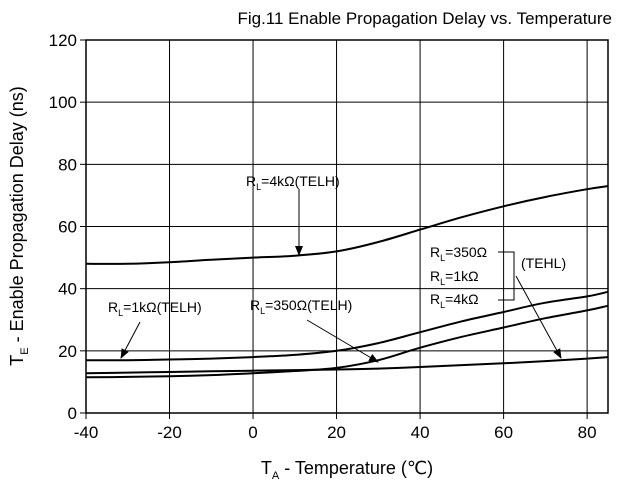  Describe the element at coordinates (63, 40) in the screenshot. I see `y-tick-label: 120` at that location.